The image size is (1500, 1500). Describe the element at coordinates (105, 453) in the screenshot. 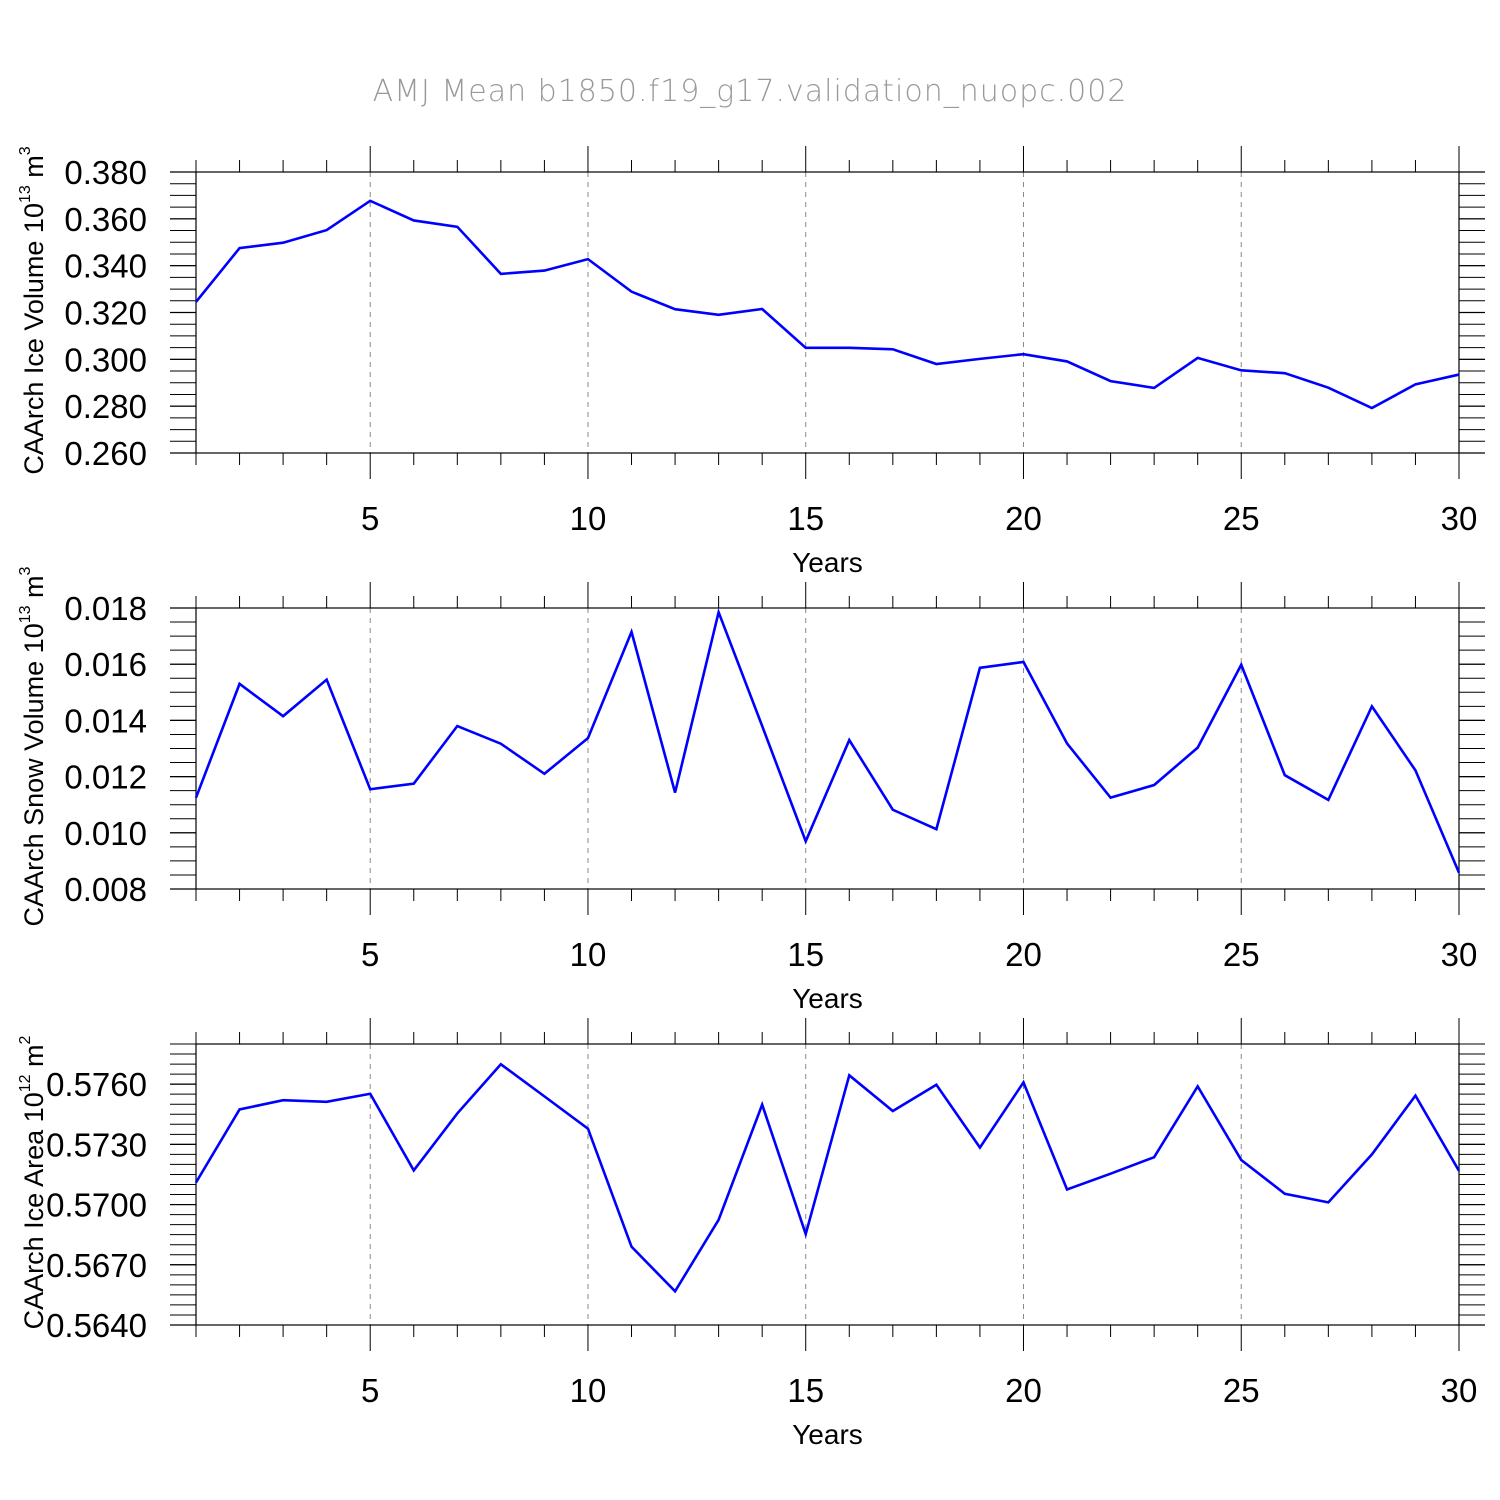

I see `y-tick-label: 0.260` at that location.